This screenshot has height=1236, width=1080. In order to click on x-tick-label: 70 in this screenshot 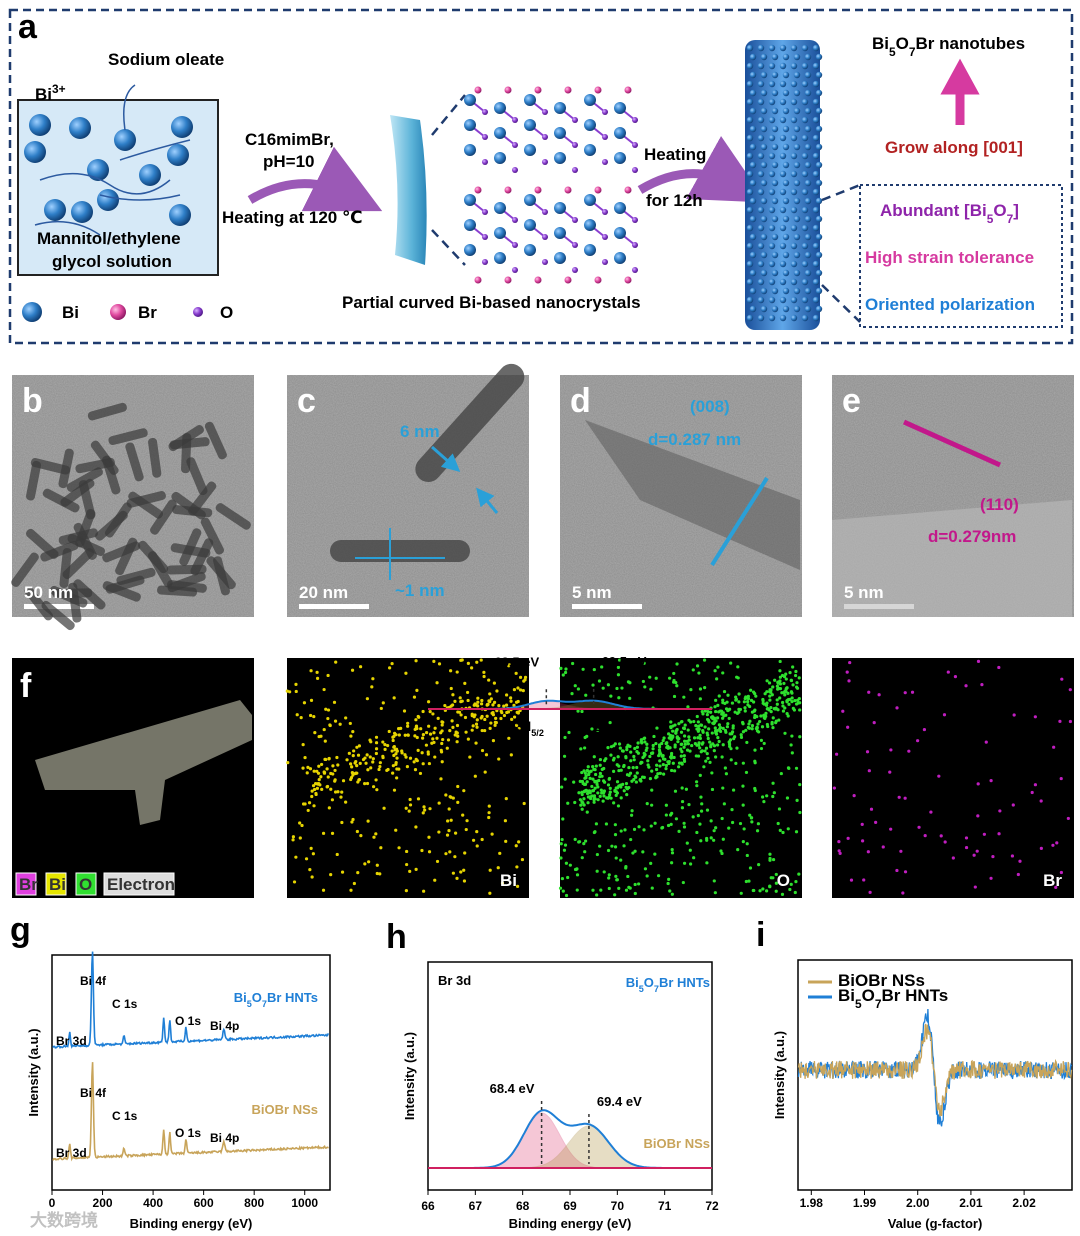, I will do `click(618, 1206)`.